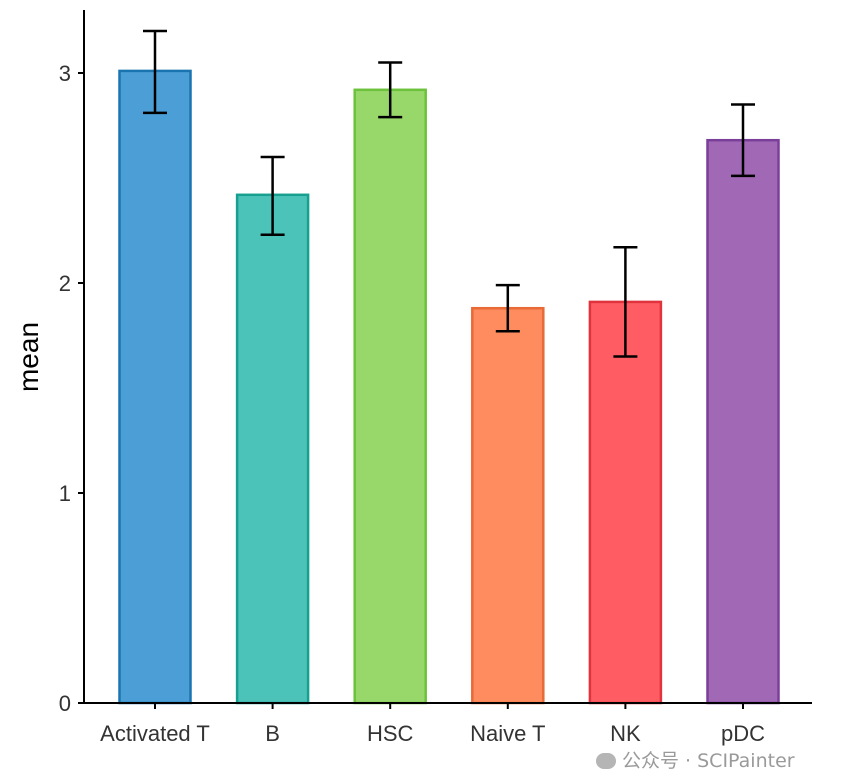  Describe the element at coordinates (390, 90) in the screenshot. I see `error-bar-hsc` at that location.